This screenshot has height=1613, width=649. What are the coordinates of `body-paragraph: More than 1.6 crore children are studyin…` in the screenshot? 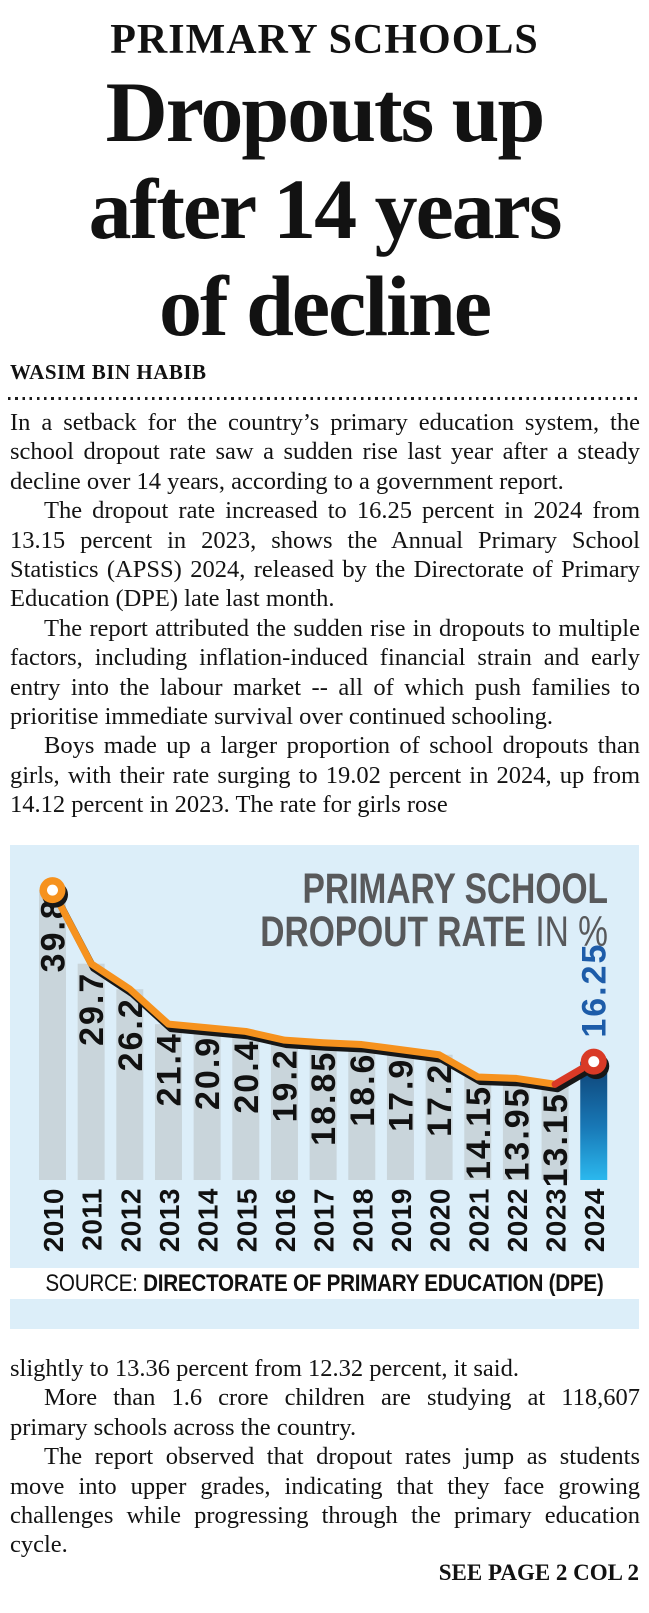 It's located at (325, 1412).